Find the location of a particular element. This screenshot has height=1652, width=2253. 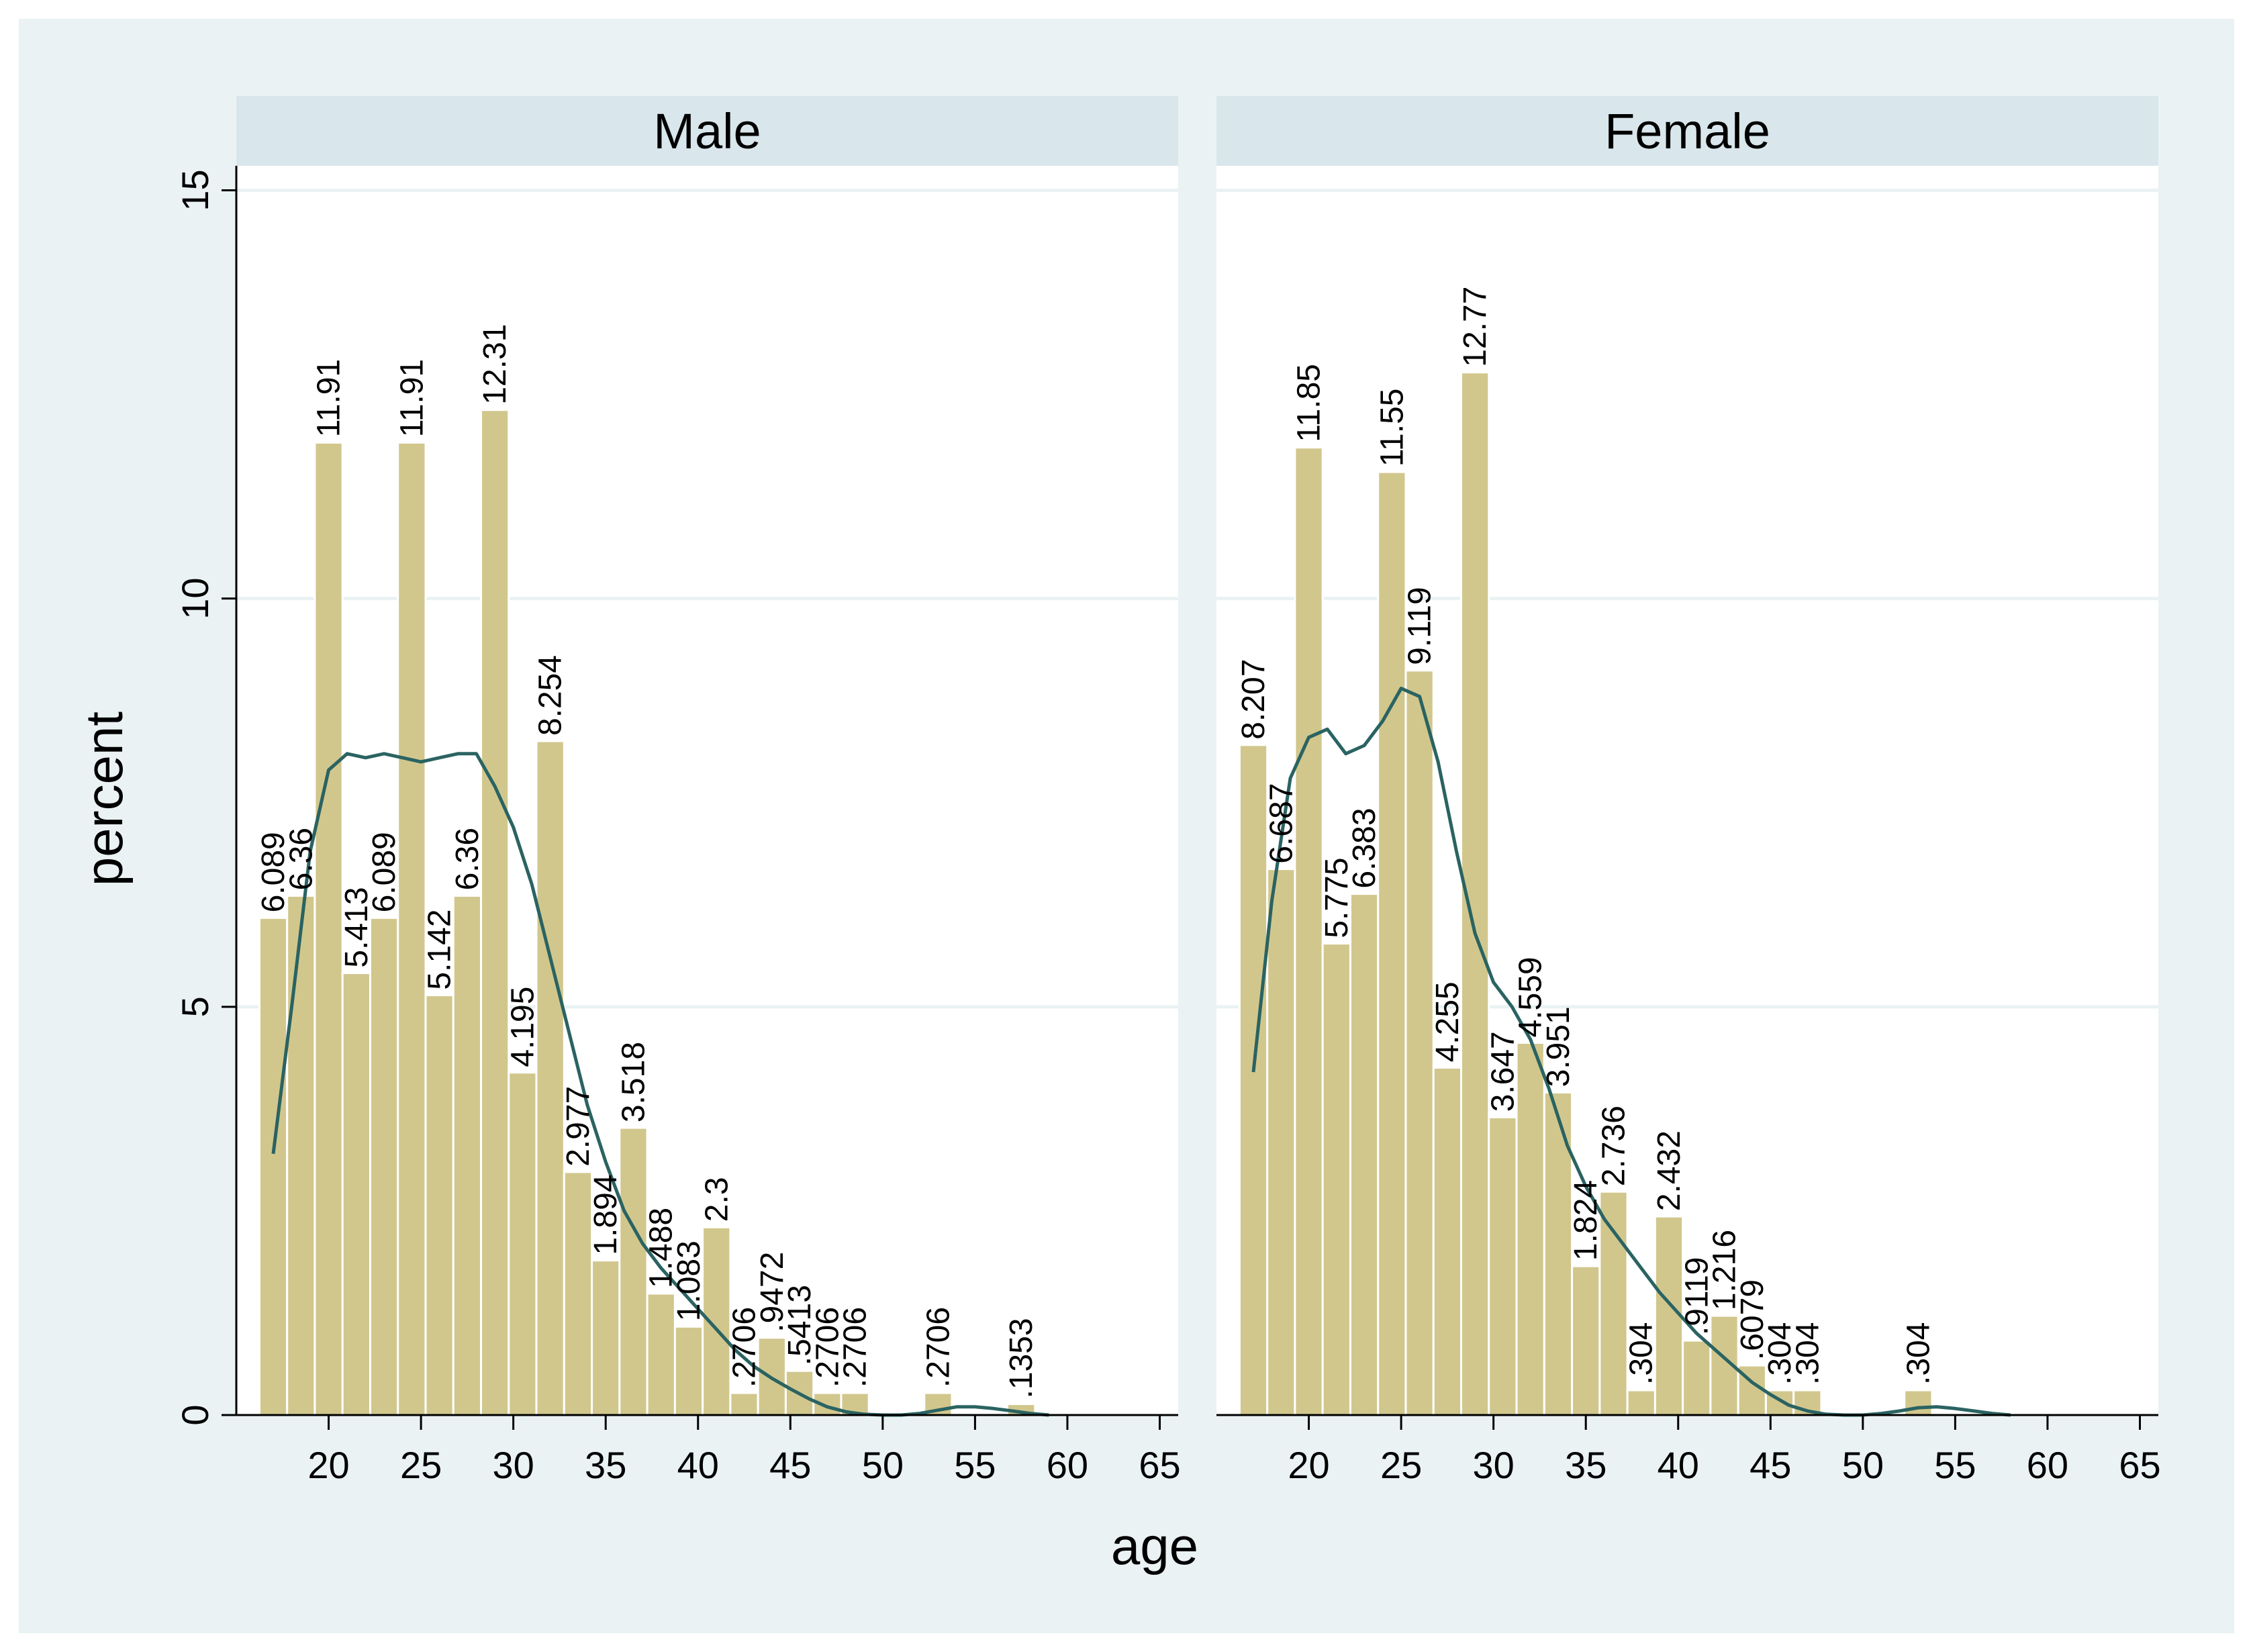

x-tick-label: 40 is located at coordinates (698, 1465).